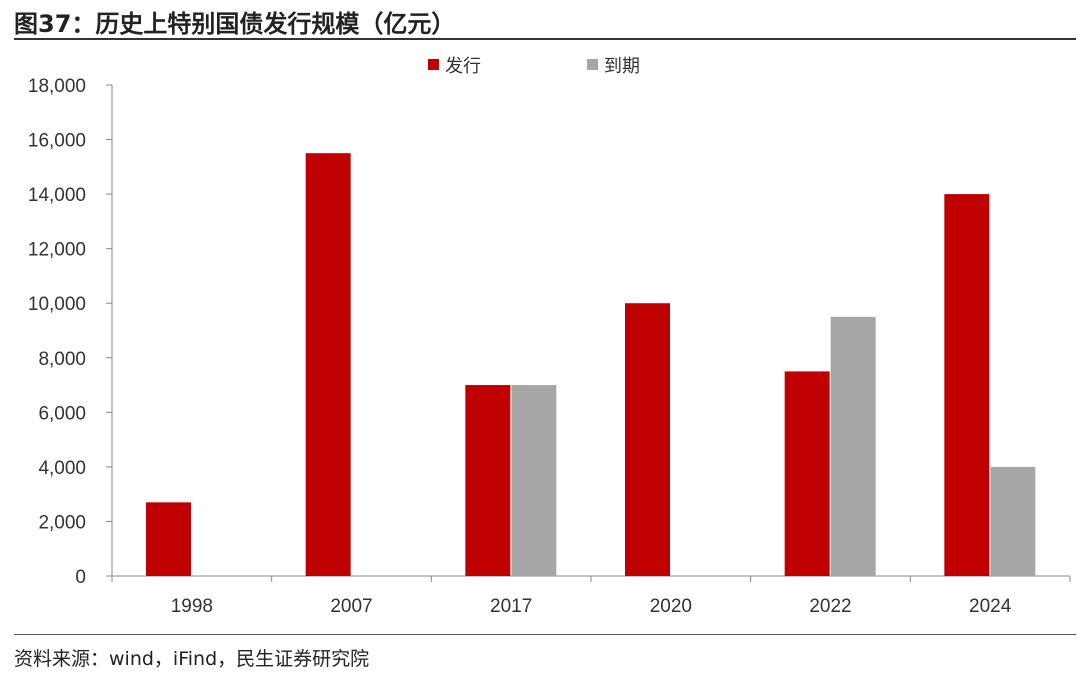 This screenshot has width=1080, height=683. What do you see at coordinates (57, 304) in the screenshot?
I see `y-tick-label: 10,000` at bounding box center [57, 304].